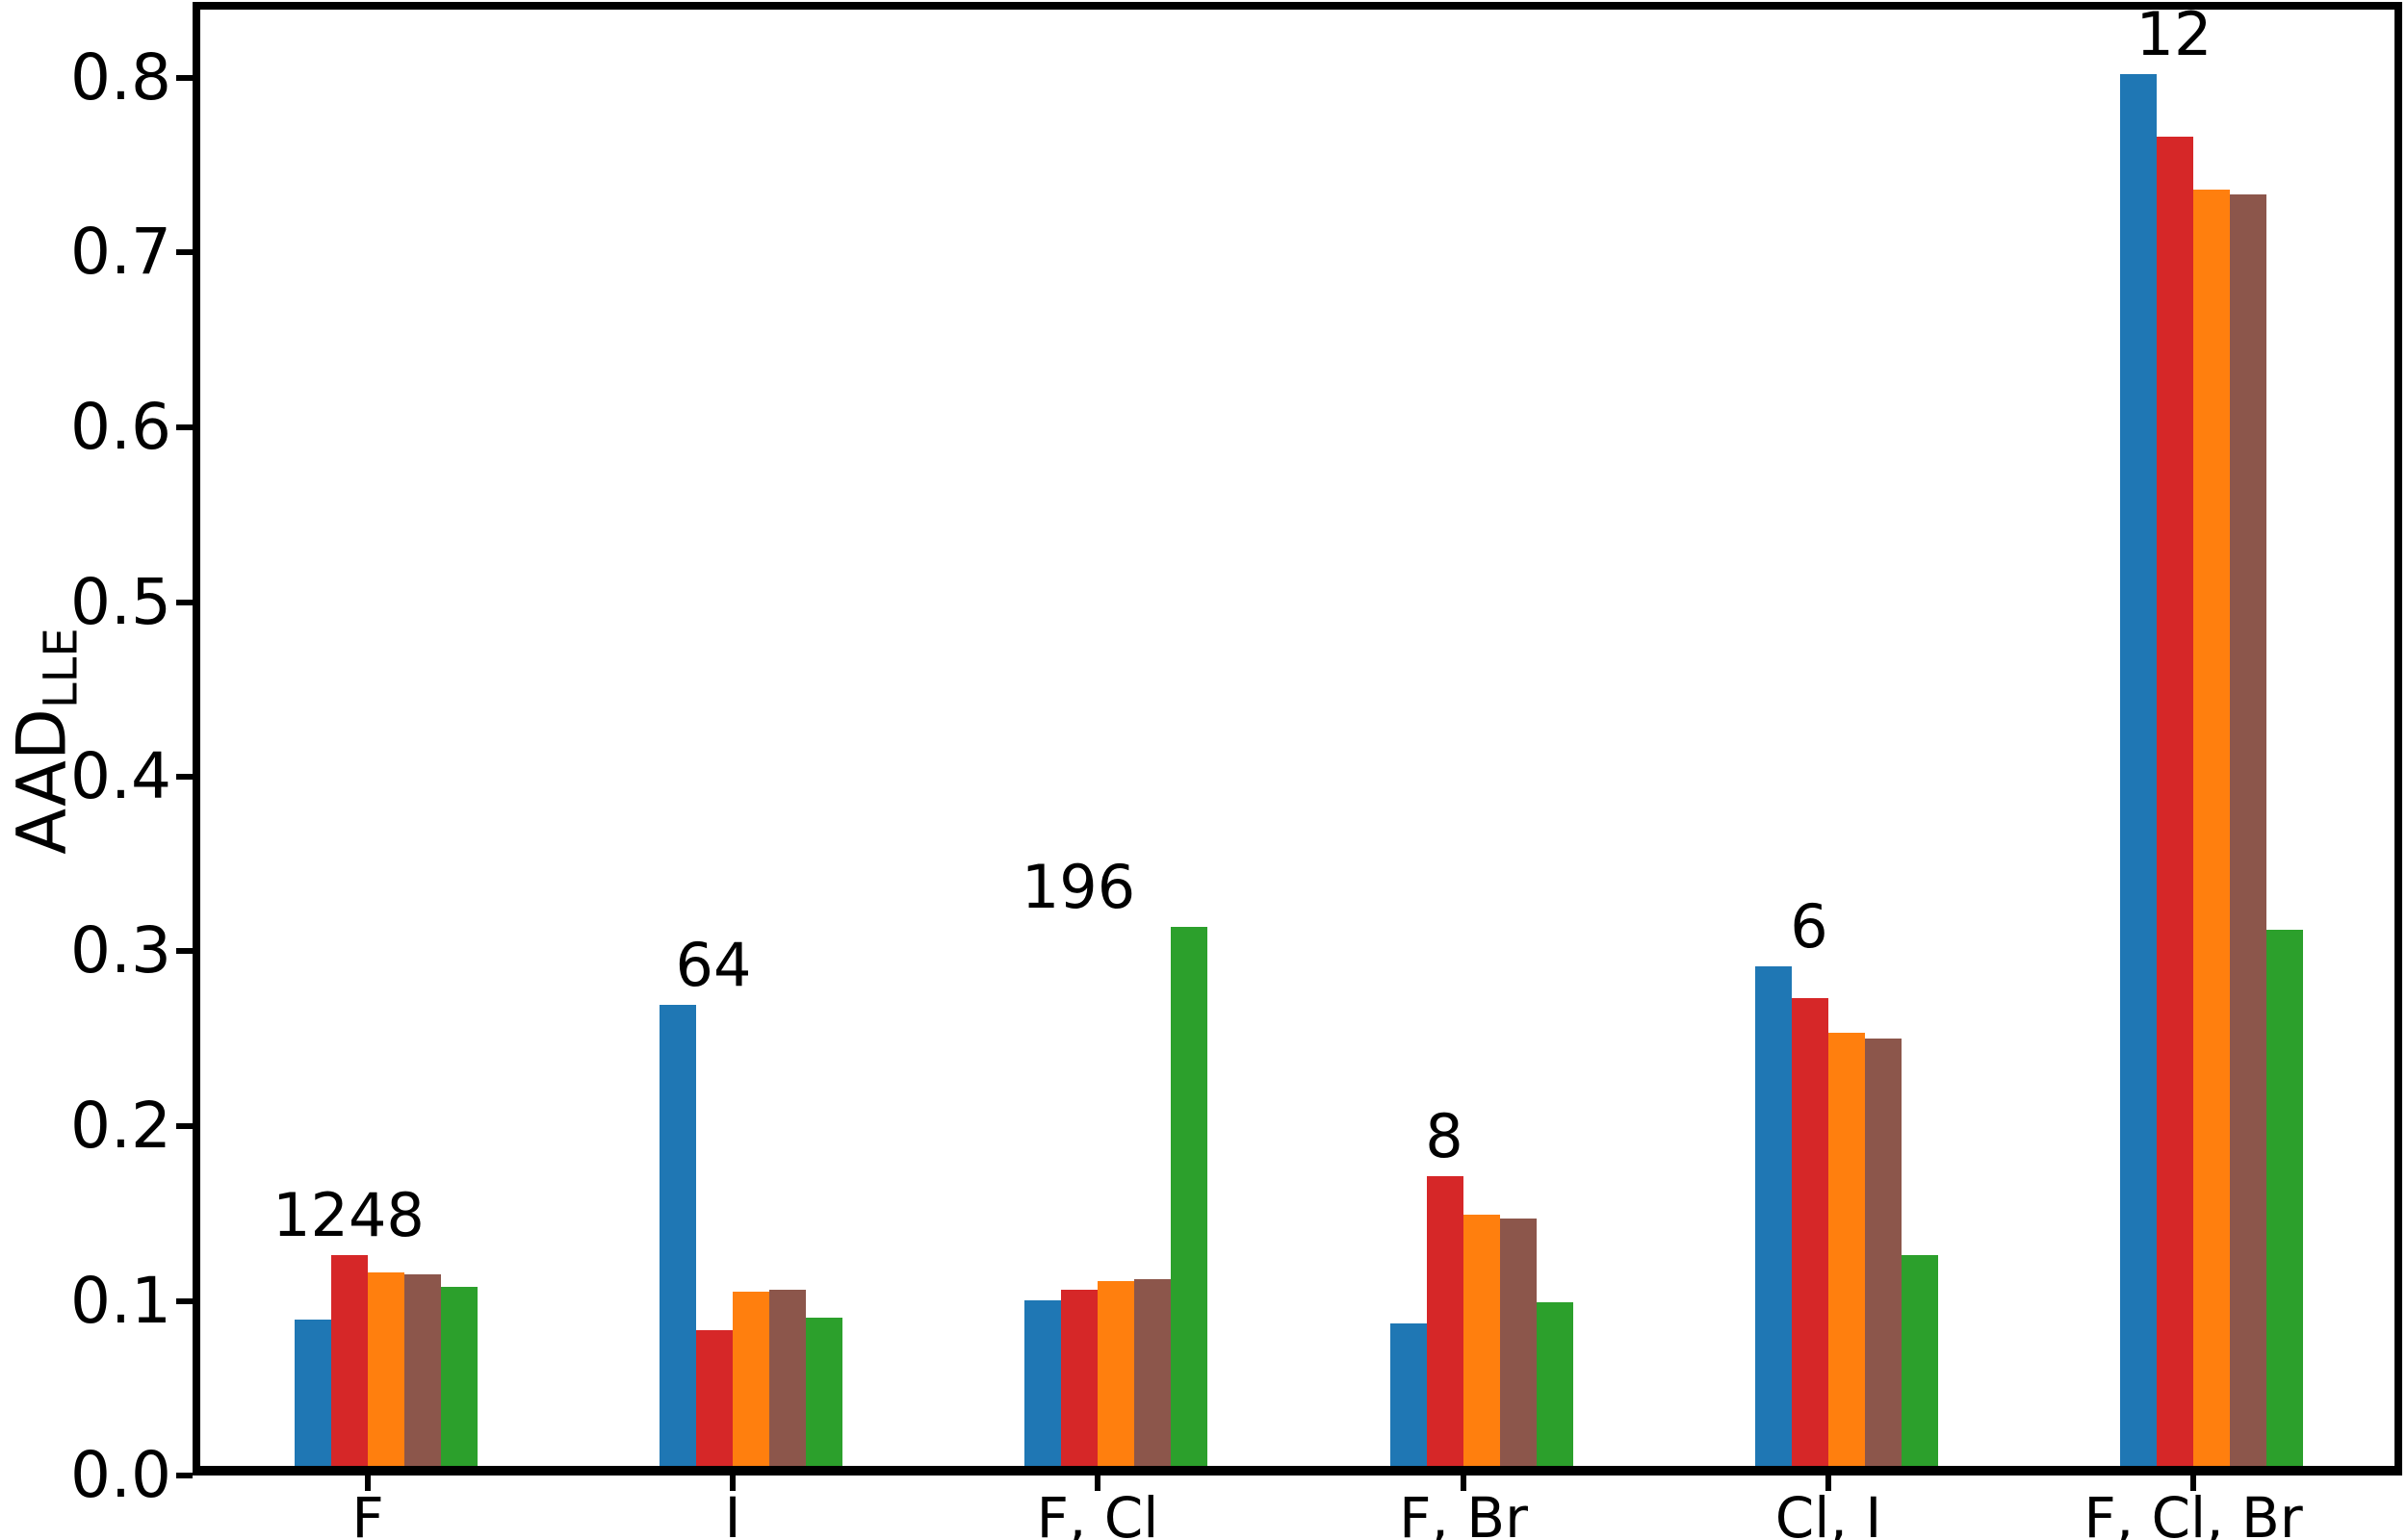  Describe the element at coordinates (368, 1483) in the screenshot. I see `x-tick-mark-group0` at that location.